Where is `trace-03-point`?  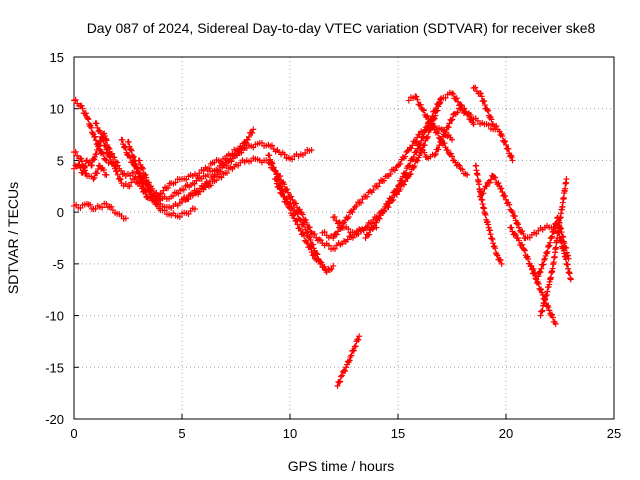 trace-03-point is located at coordinates (111, 206).